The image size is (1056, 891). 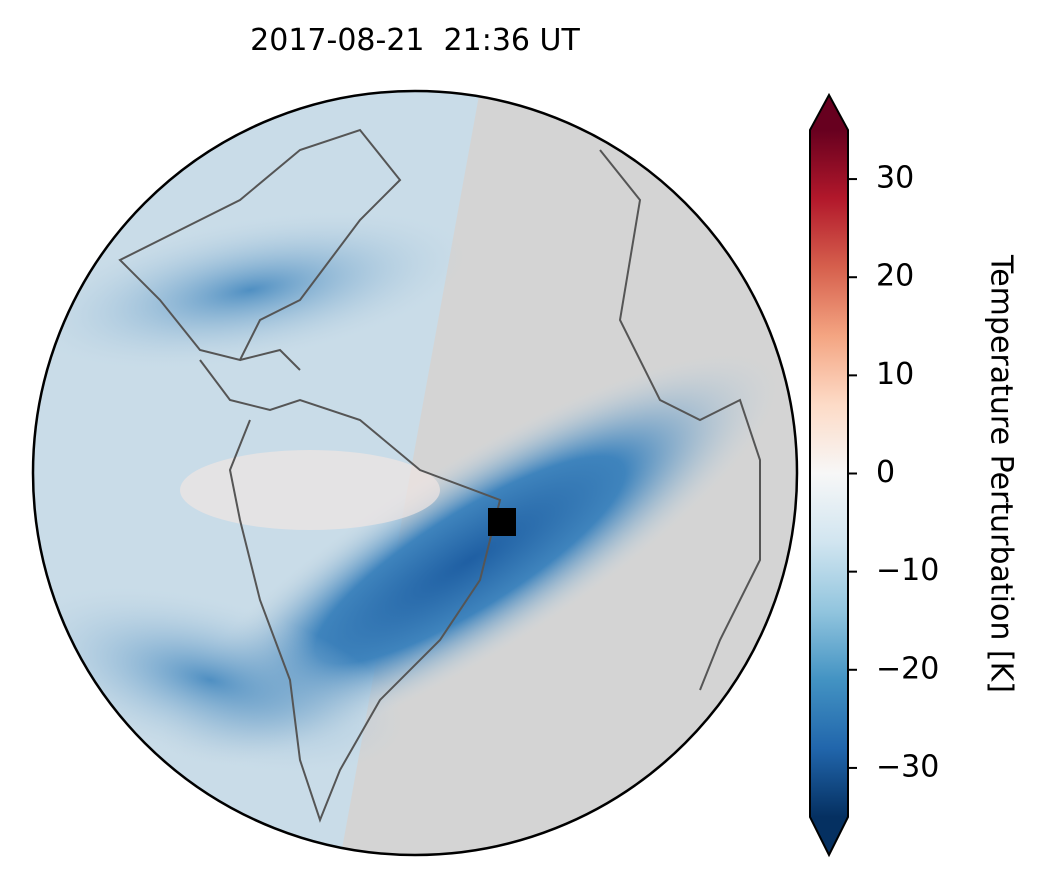 I want to click on colorbar-extend-min, so click(x=829, y=836).